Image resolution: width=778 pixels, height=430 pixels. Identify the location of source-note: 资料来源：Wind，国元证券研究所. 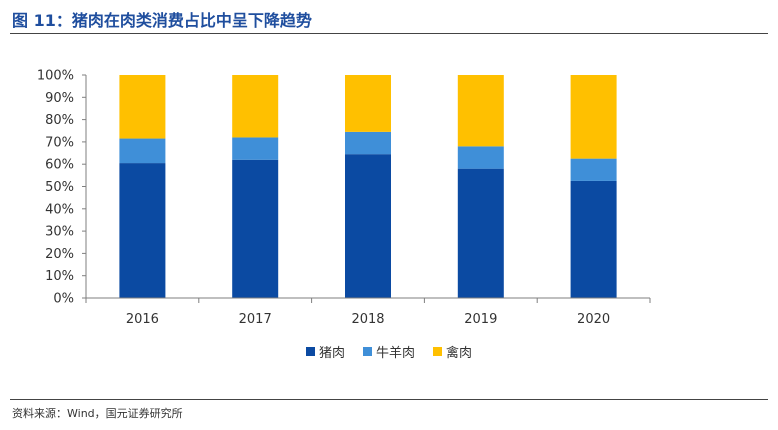
(97, 413).